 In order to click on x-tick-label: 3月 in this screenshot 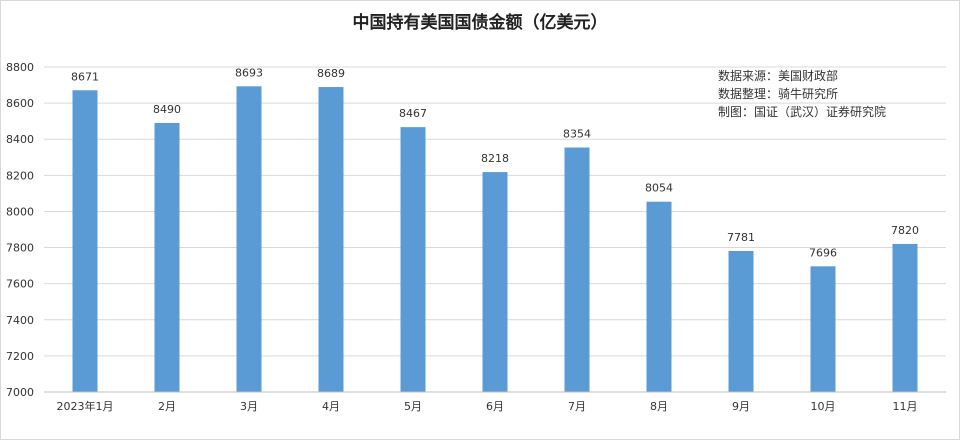, I will do `click(249, 406)`.